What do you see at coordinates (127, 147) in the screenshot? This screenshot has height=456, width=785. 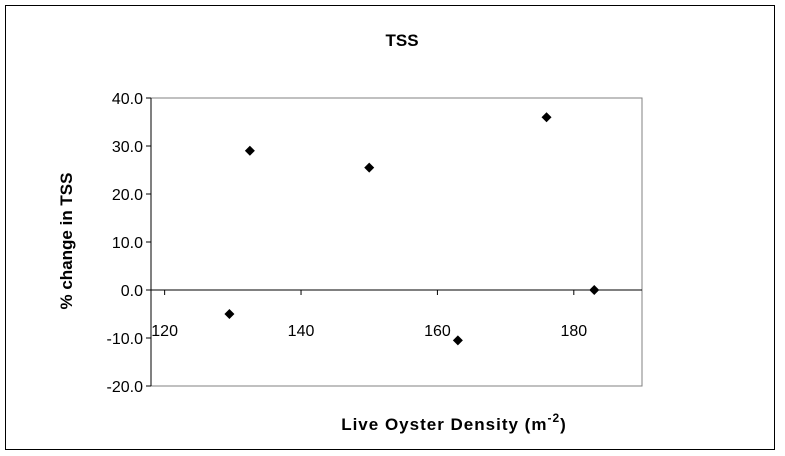 I see `y-tick-label: 30.0` at bounding box center [127, 147].